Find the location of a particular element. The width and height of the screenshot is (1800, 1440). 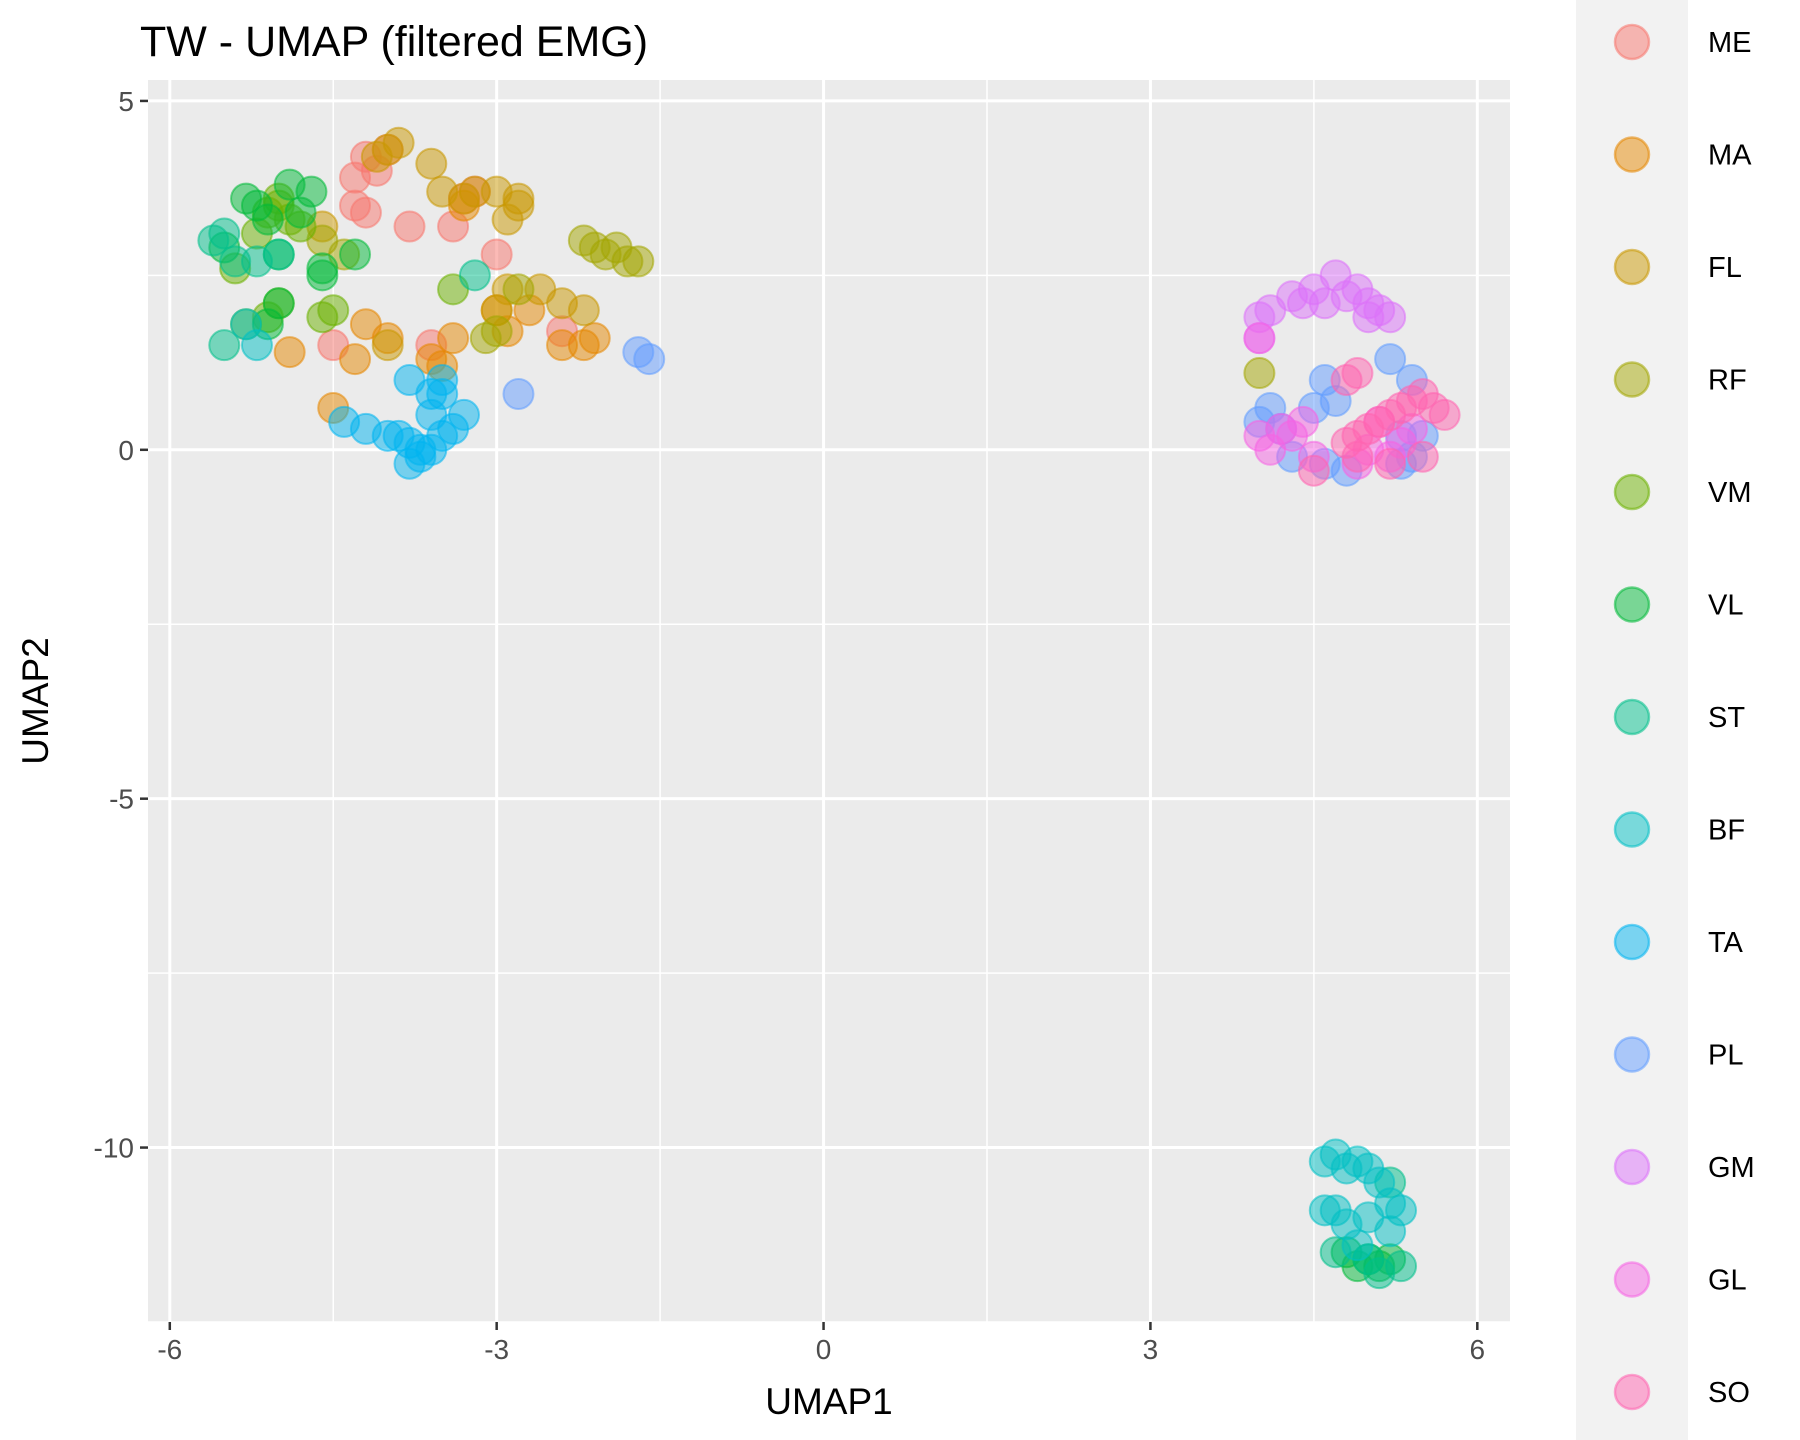

legend-label: SO is located at coordinates (1729, 1393).